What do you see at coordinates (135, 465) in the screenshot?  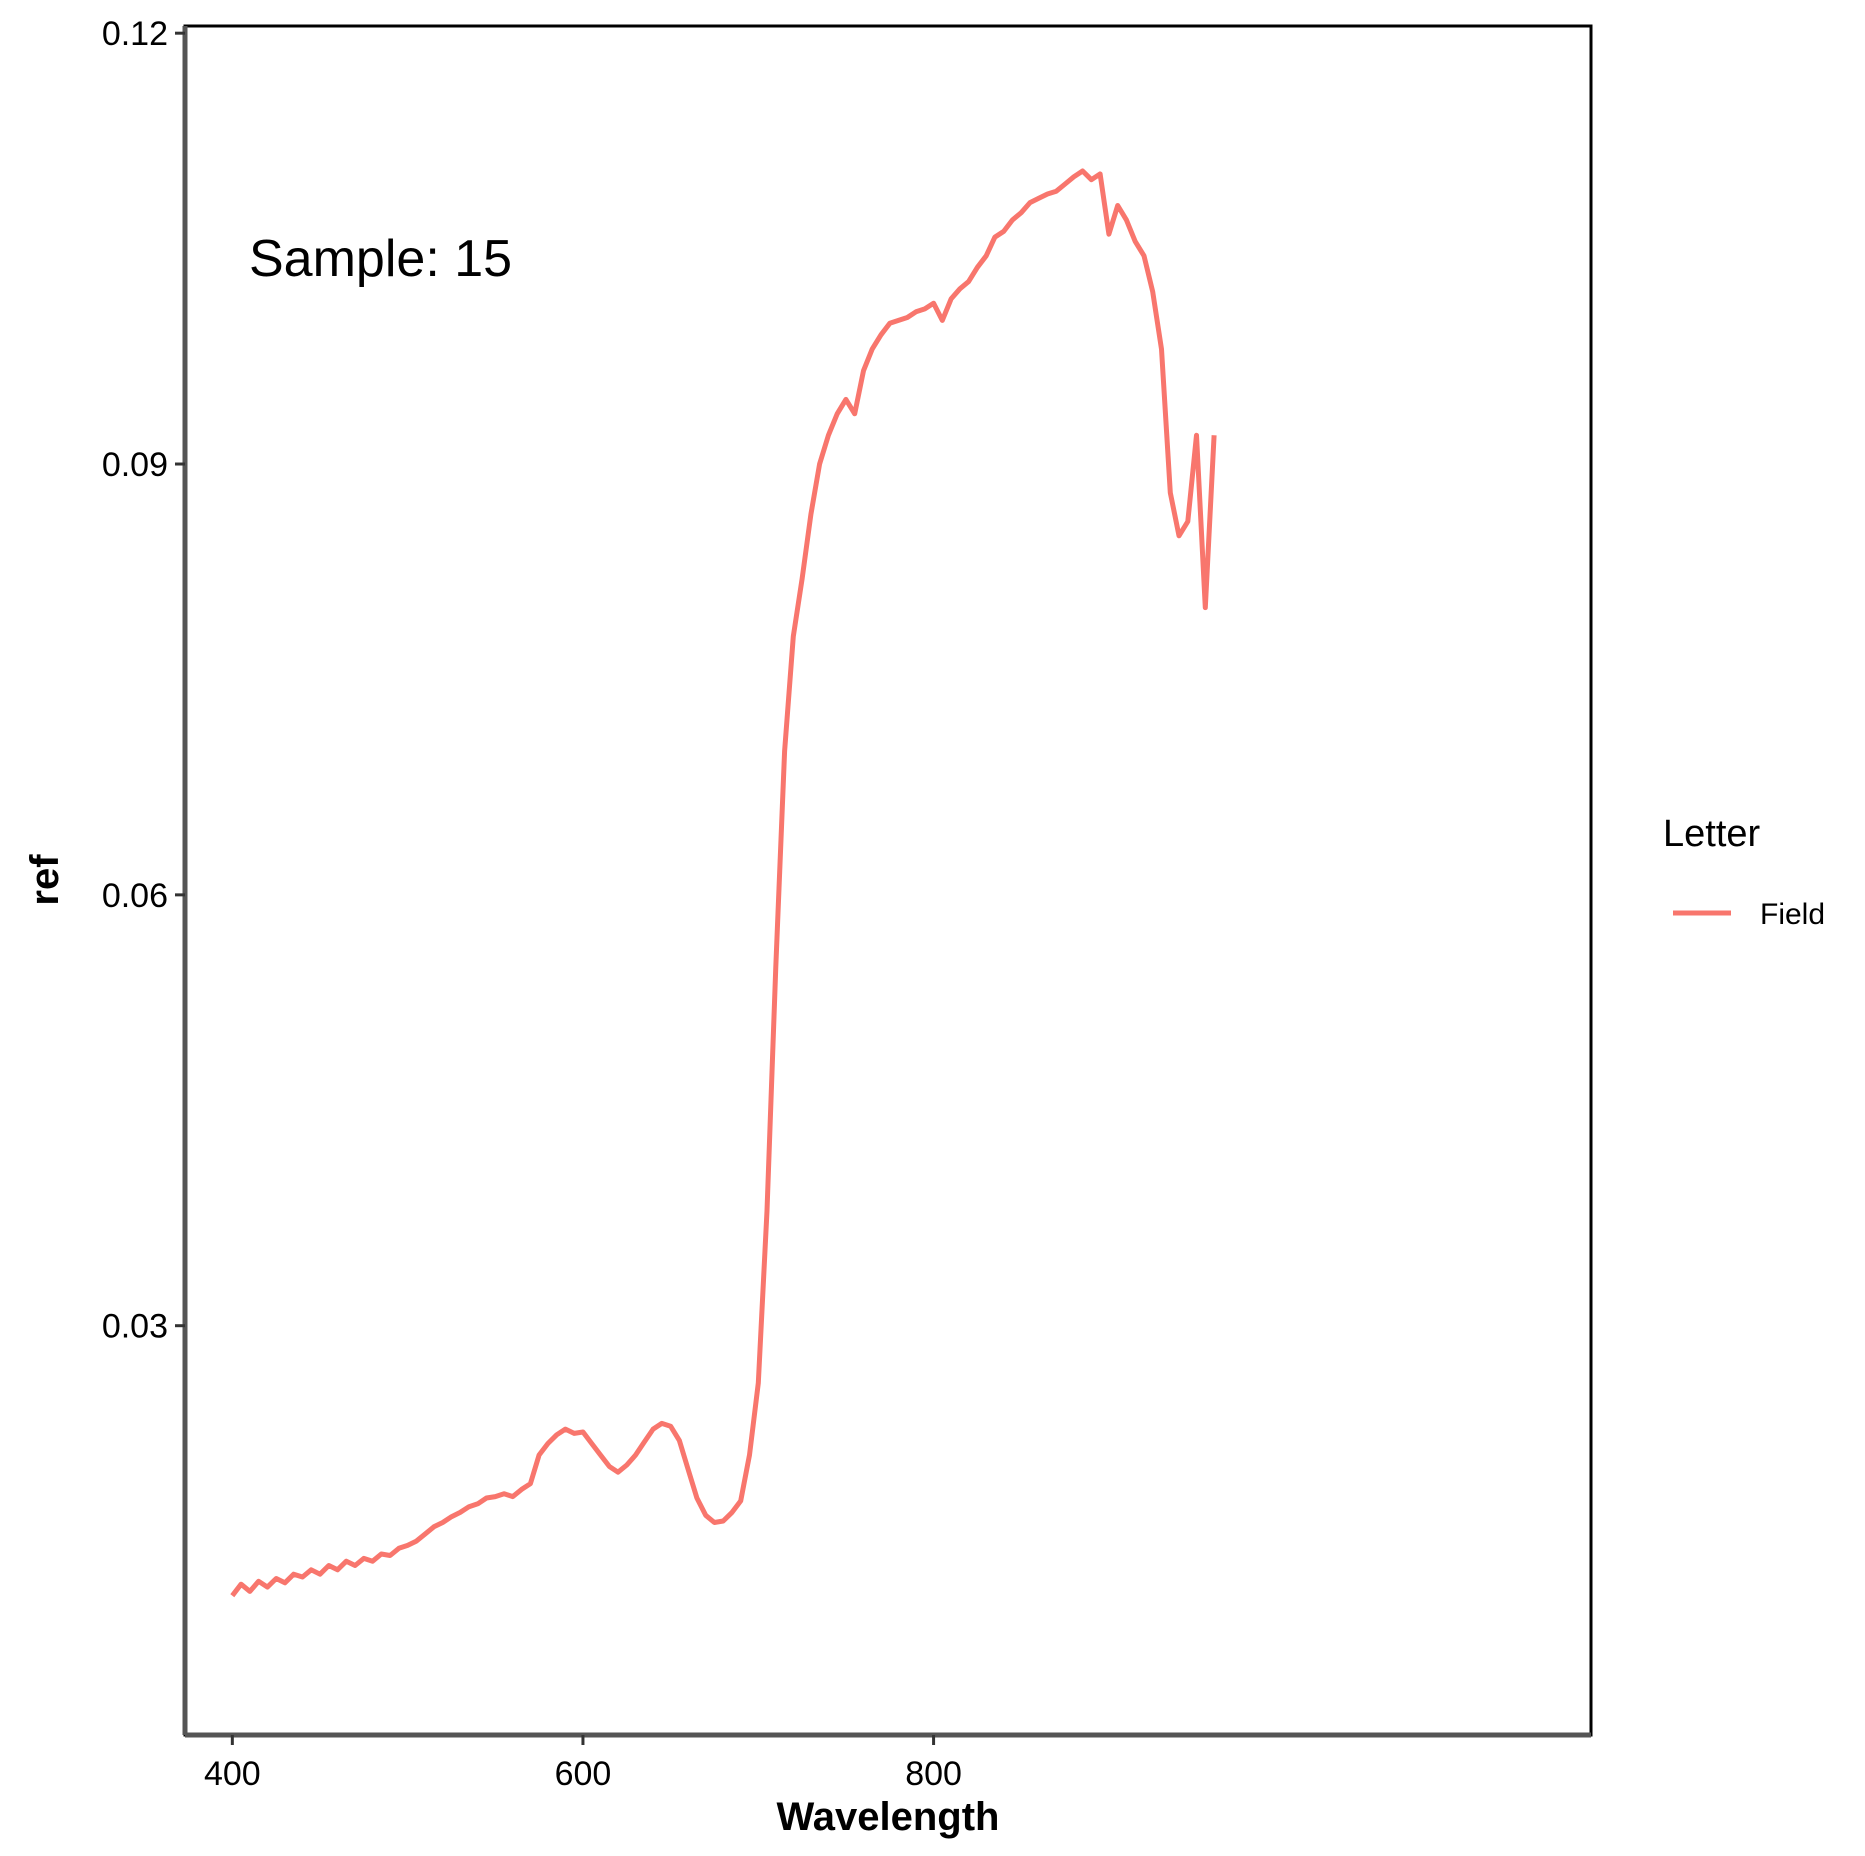 I see `y-tick-label: 0.09` at bounding box center [135, 465].